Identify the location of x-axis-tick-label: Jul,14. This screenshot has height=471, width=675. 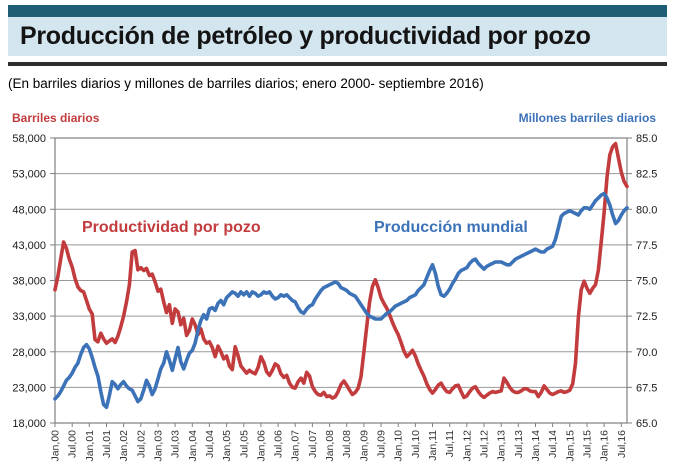
(553, 444).